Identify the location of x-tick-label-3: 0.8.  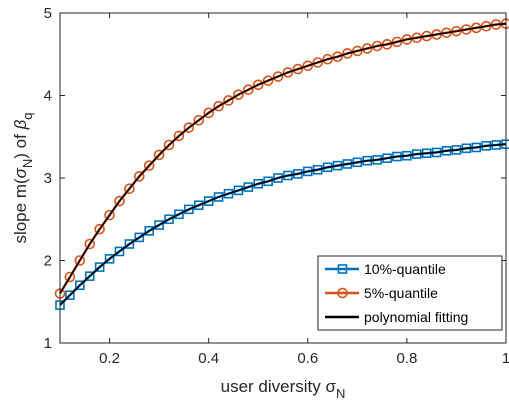
(406, 358).